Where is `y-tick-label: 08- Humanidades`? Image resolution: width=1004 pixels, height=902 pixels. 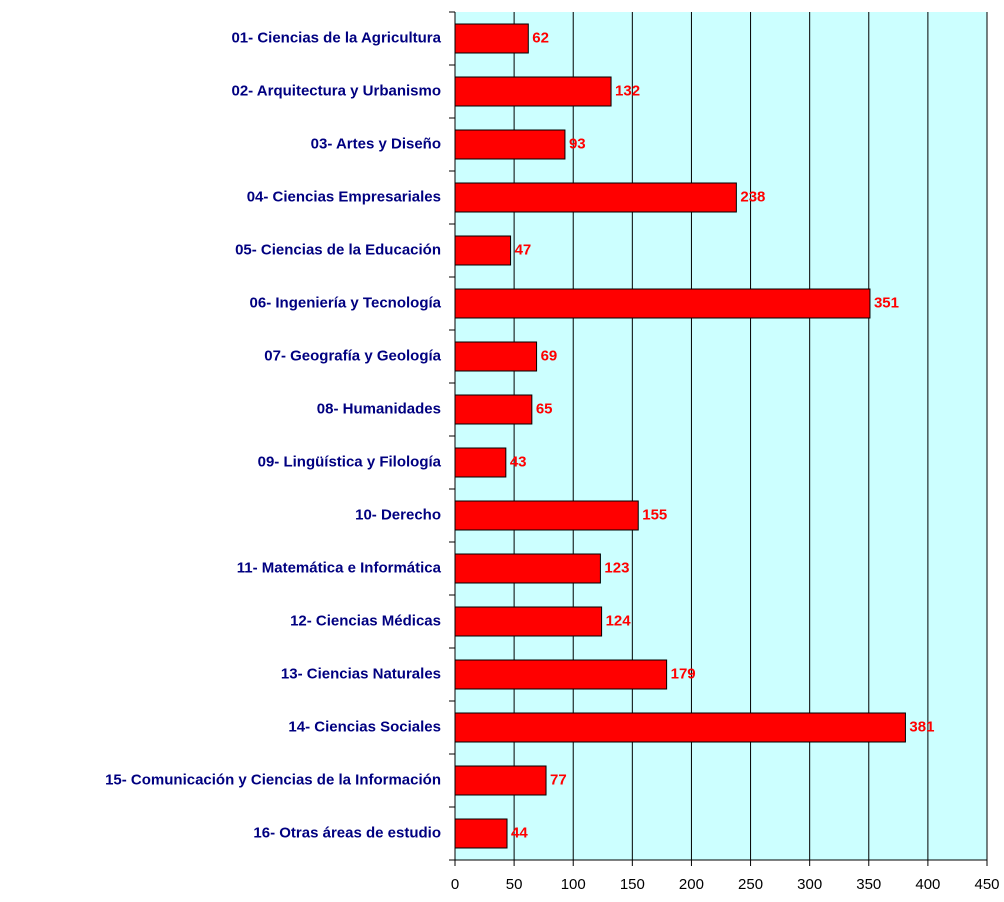
y-tick-label: 08- Humanidades is located at coordinates (379, 408).